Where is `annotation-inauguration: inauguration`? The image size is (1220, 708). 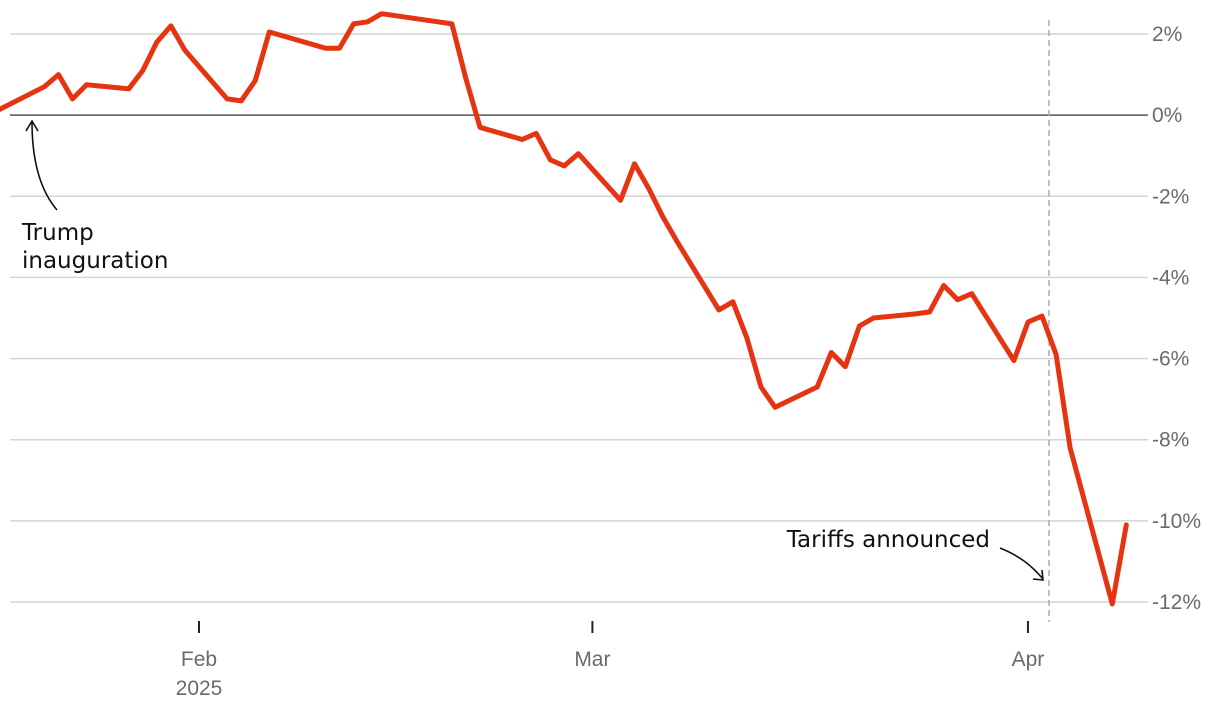 annotation-inauguration: inauguration is located at coordinates (95, 261).